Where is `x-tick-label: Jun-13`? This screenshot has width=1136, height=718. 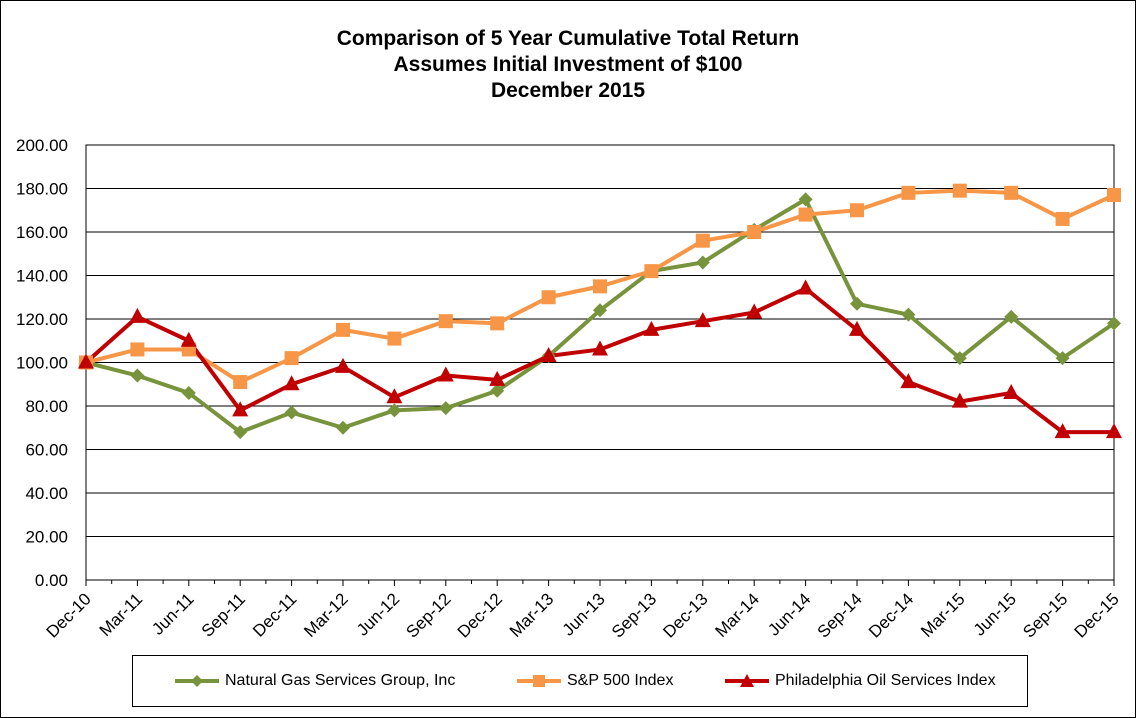
x-tick-label: Jun-13 is located at coordinates (584, 614).